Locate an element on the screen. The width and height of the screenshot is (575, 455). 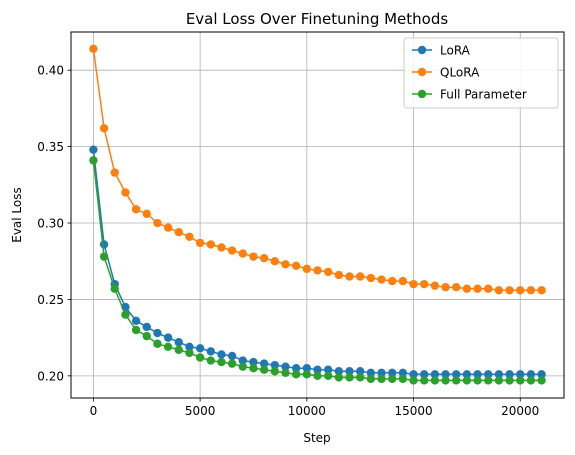
x-axis-ticks: 0 5000 10000 15000 20000 is located at coordinates (314, 408).